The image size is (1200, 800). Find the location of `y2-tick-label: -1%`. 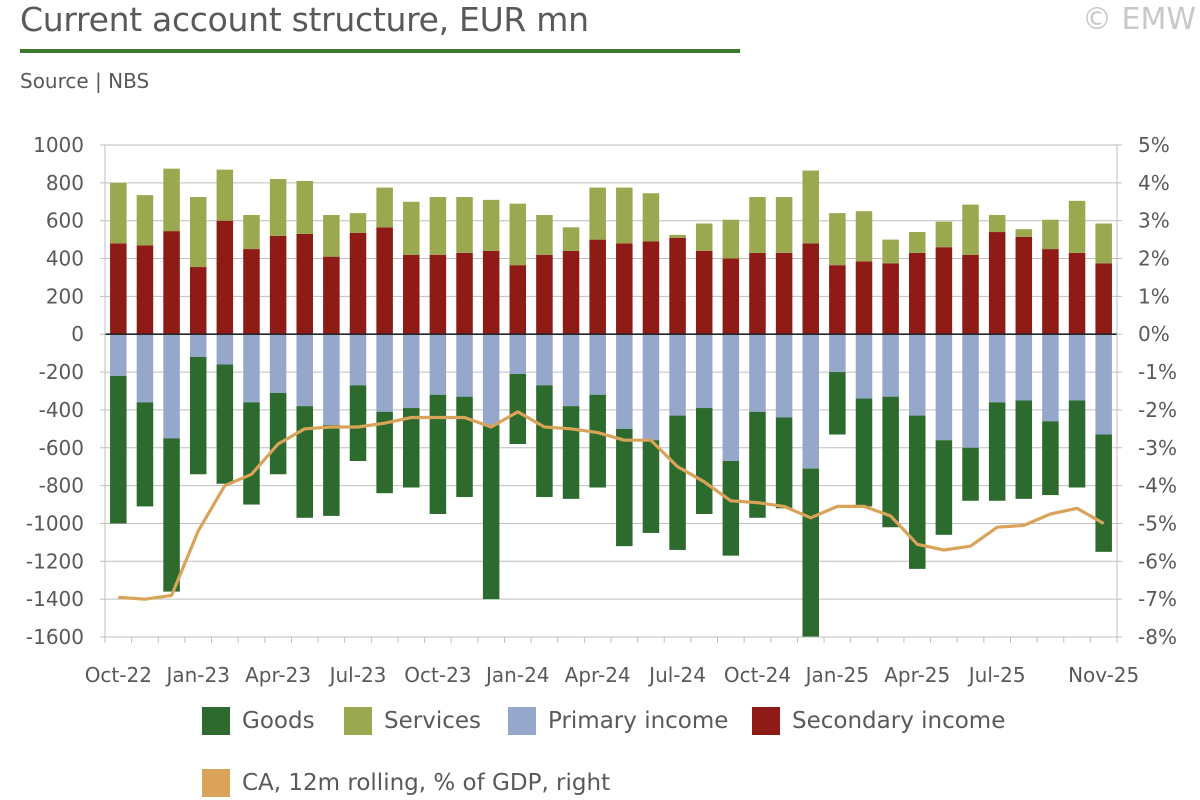

y2-tick-label: -1% is located at coordinates (1157, 372).